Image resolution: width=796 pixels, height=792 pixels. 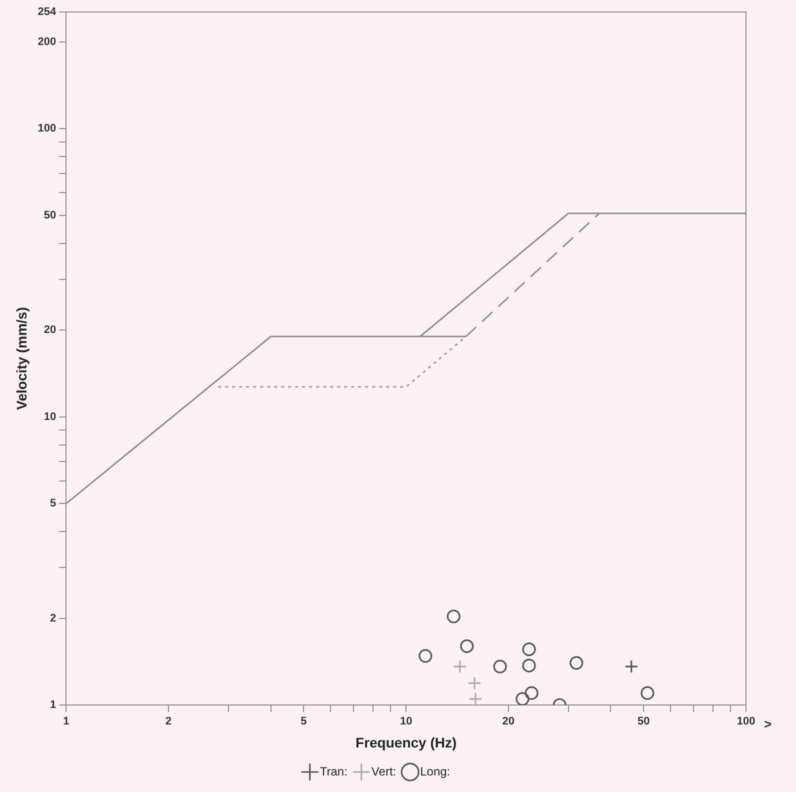 What do you see at coordinates (53, 705) in the screenshot?
I see `y-tick-label: 1` at bounding box center [53, 705].